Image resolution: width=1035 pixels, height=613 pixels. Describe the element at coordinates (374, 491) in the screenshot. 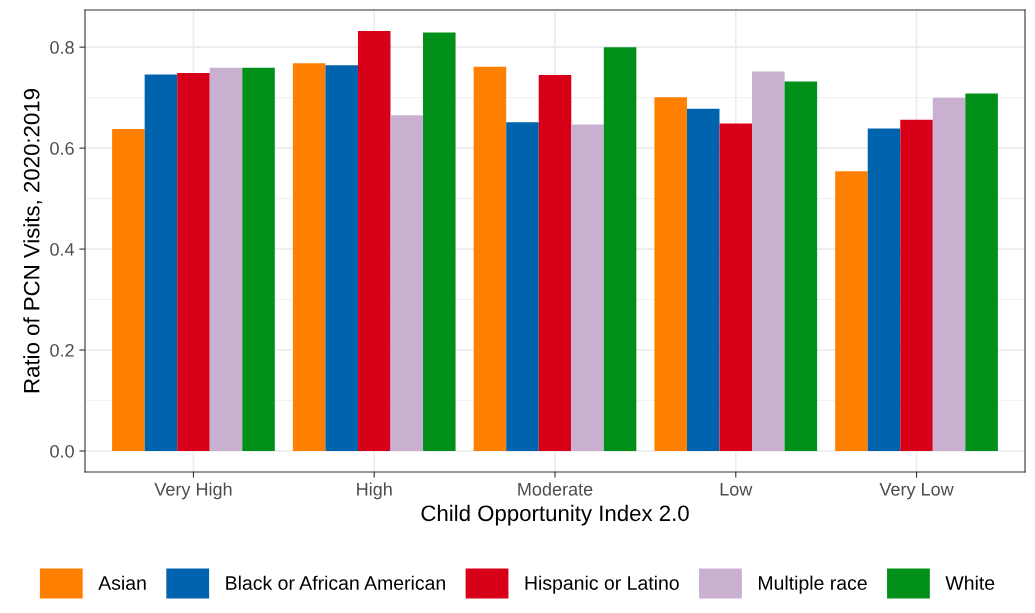

I see `x-tick-label: High` at that location.